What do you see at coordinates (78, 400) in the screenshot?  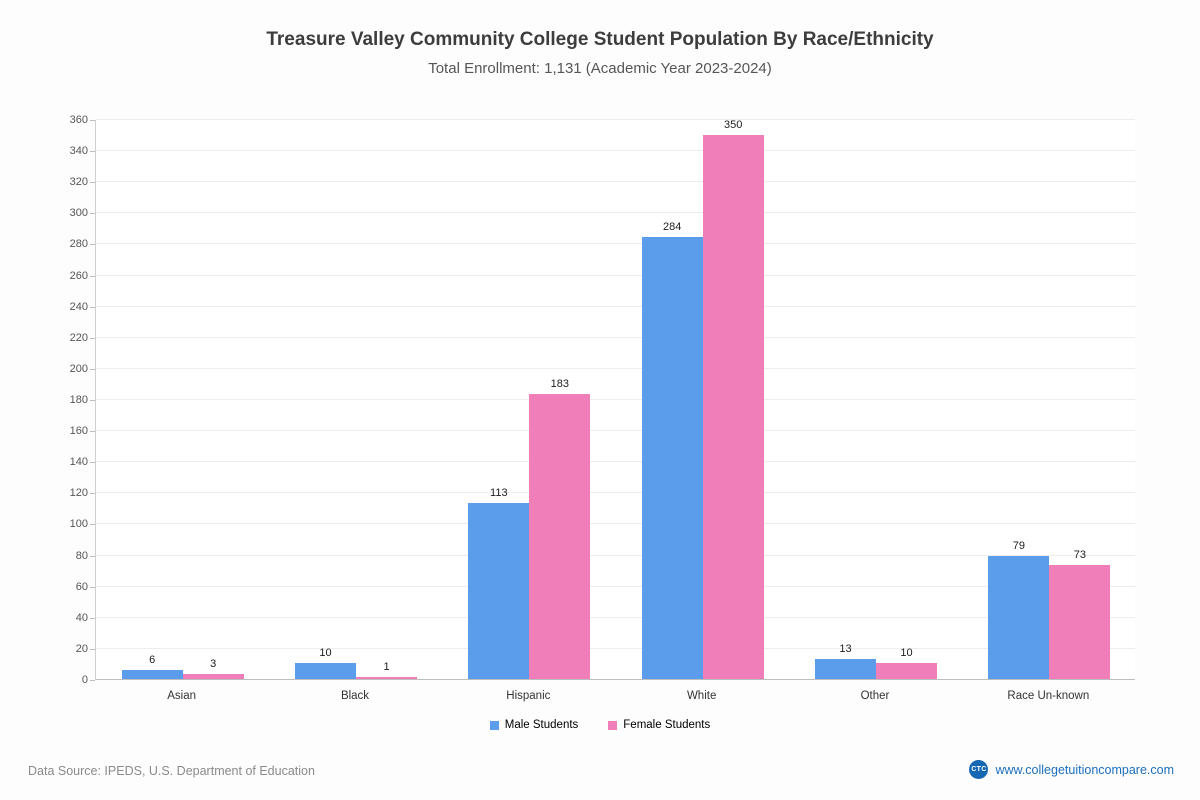 I see `y-axis-label: 180` at bounding box center [78, 400].